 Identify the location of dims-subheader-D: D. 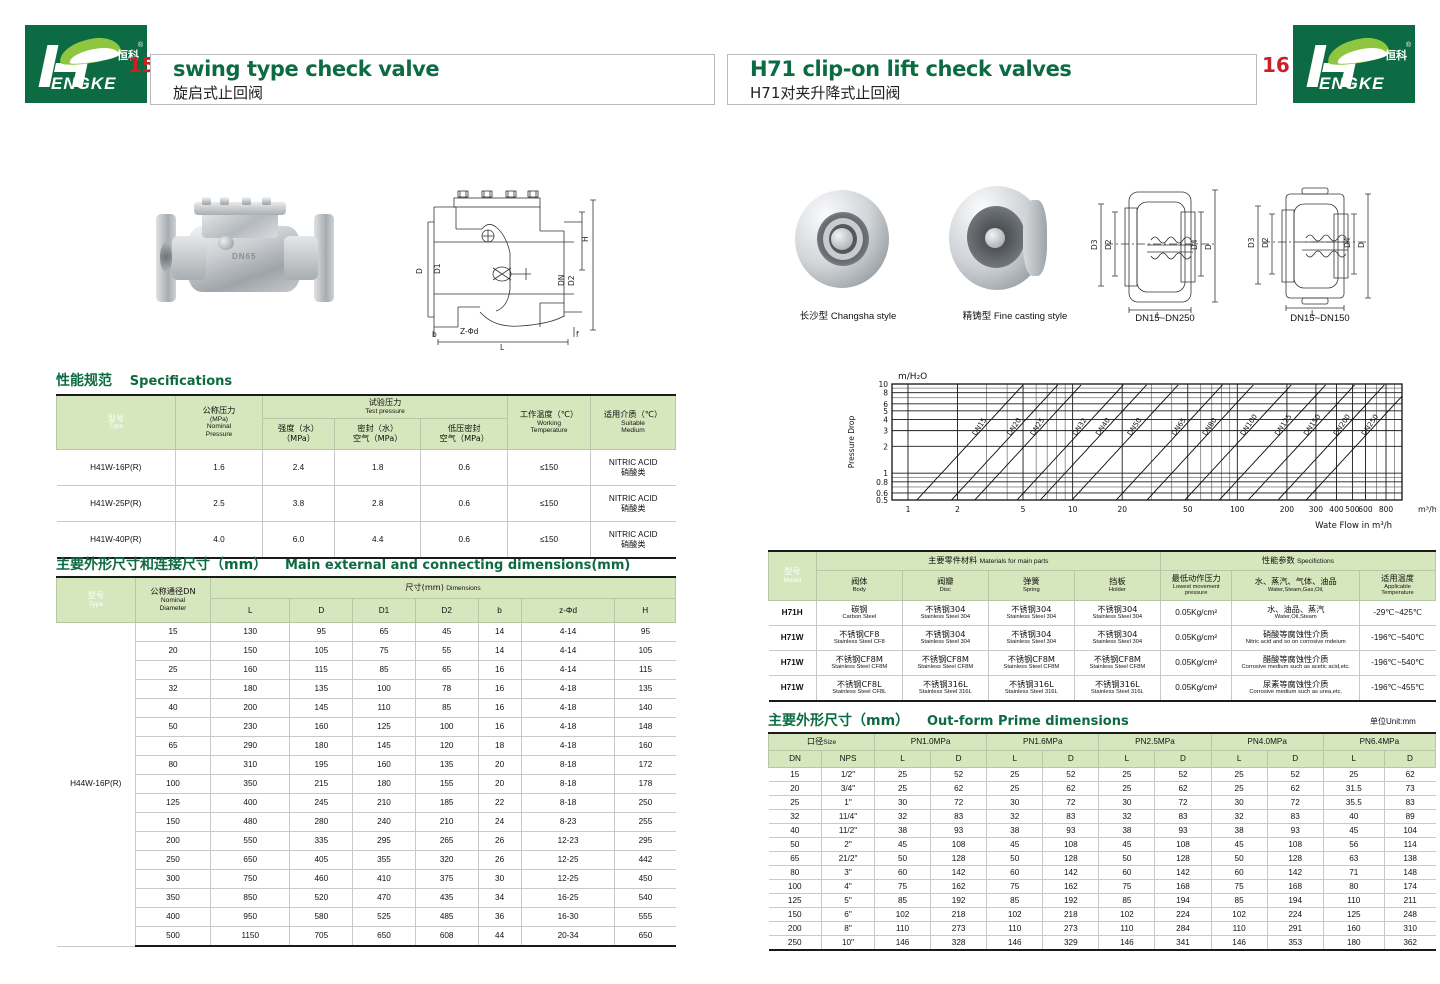
(321, 610).